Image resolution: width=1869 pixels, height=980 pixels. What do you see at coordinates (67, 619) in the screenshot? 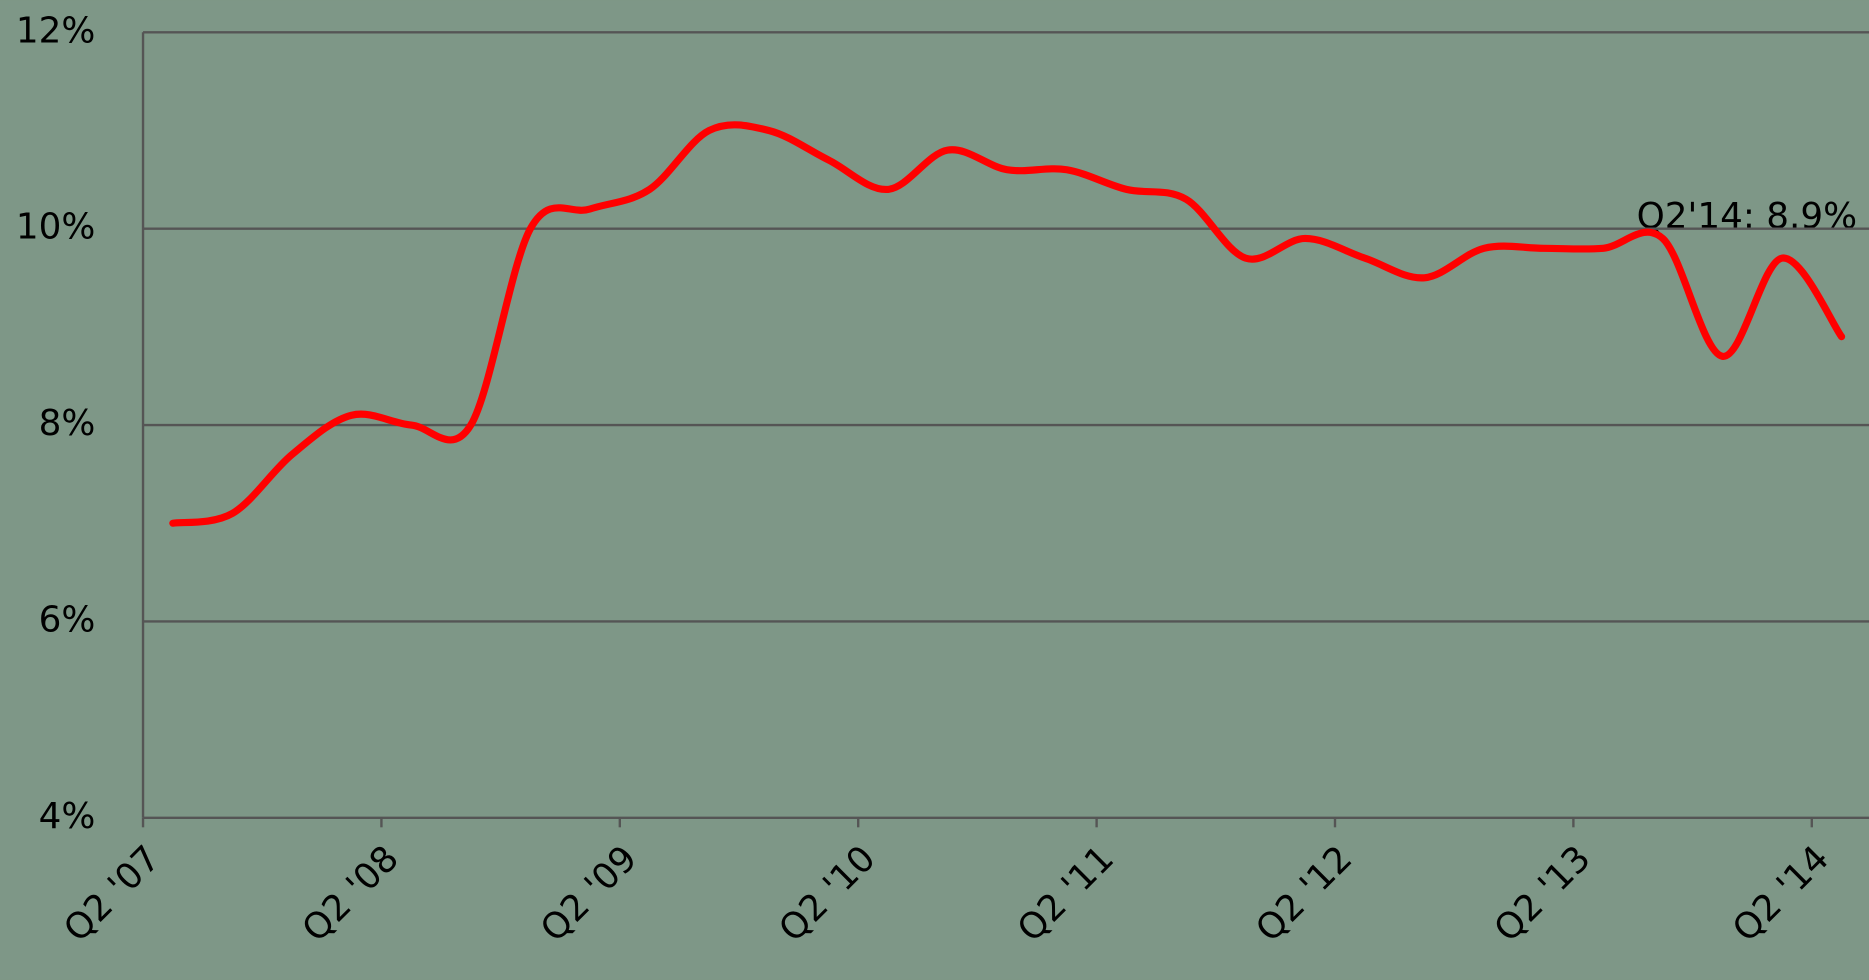
I see `y-tick-label: 6%` at bounding box center [67, 619].